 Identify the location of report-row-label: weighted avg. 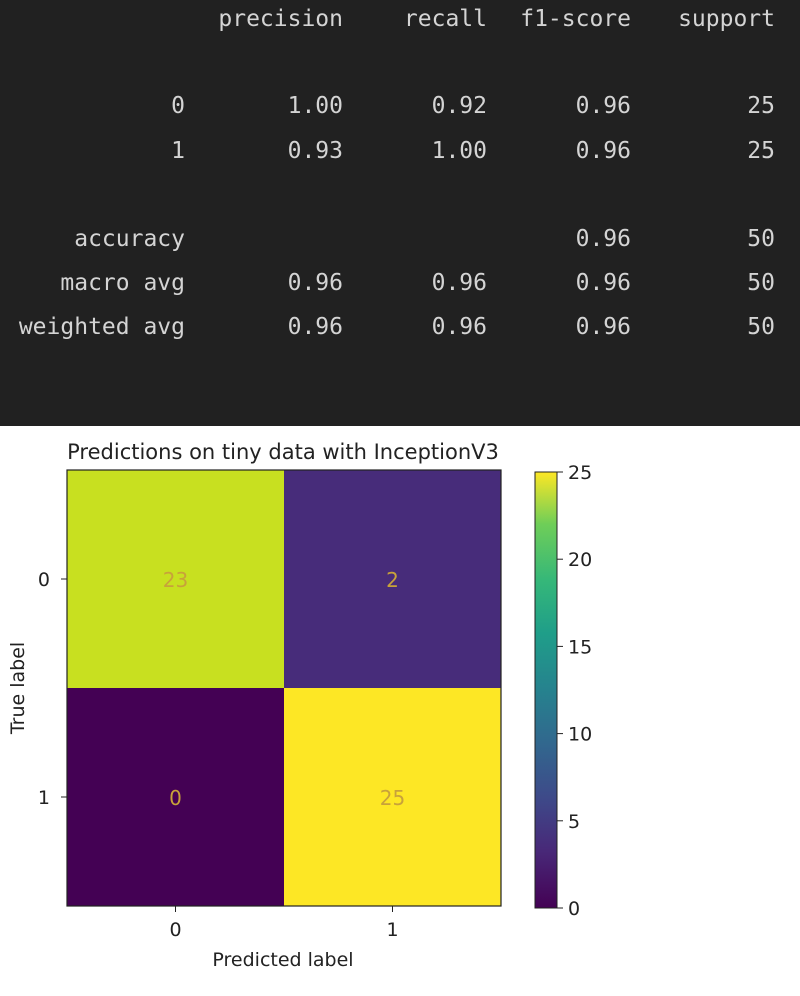
(101, 327).